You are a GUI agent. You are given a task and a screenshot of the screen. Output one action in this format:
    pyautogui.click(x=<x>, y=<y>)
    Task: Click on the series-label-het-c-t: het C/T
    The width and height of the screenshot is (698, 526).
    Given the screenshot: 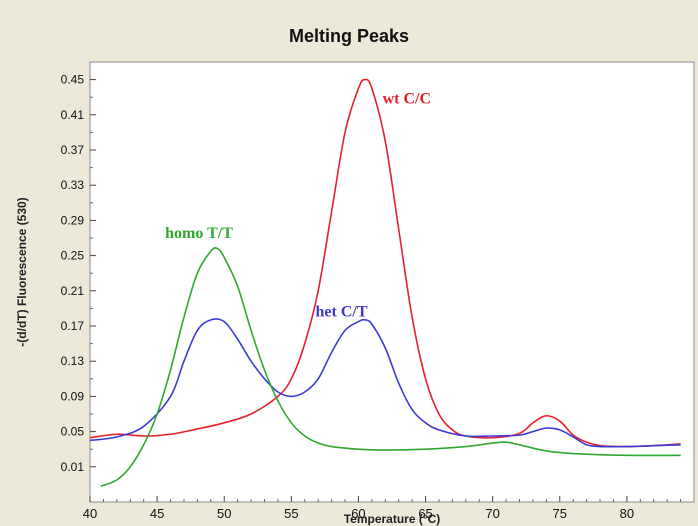 What is the action you would take?
    pyautogui.click(x=341, y=311)
    